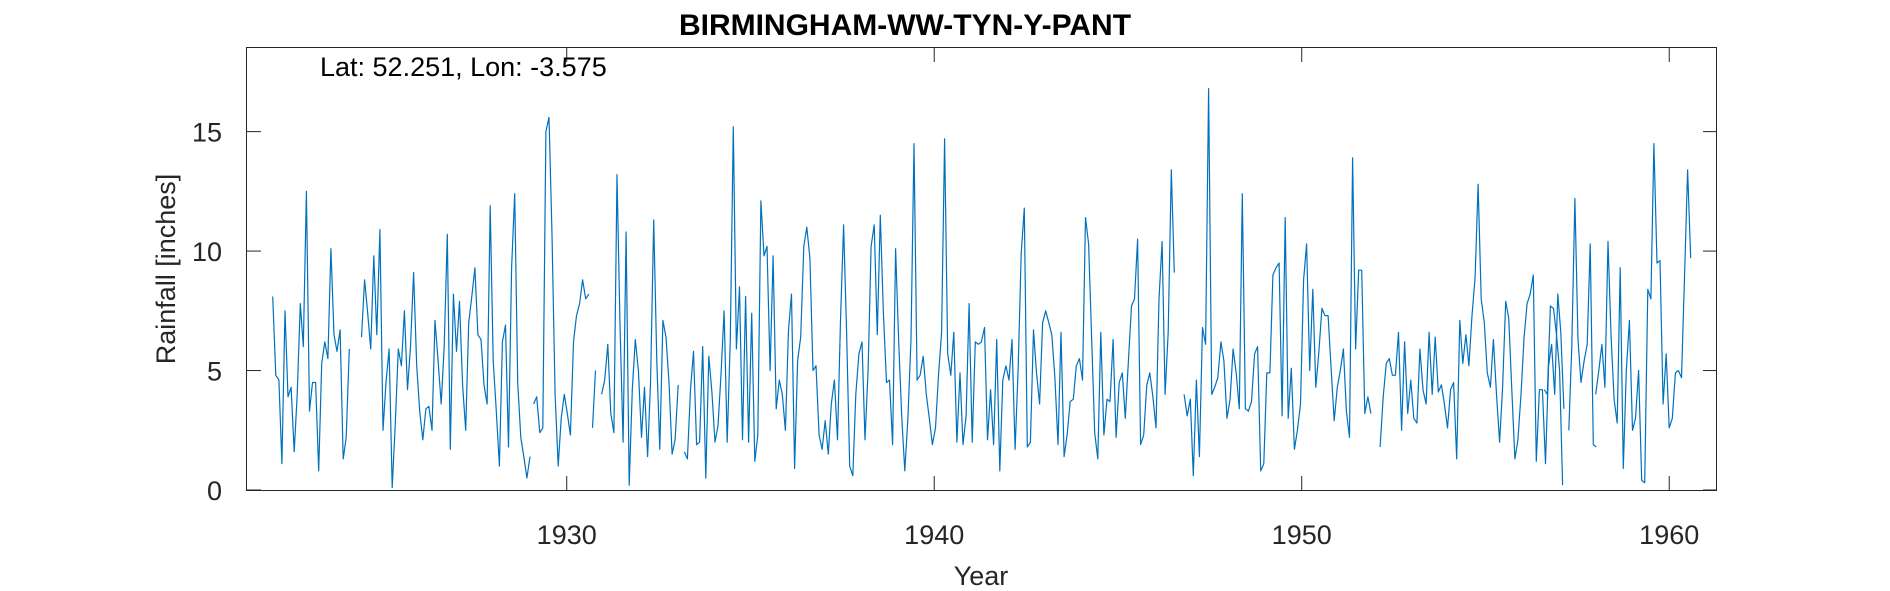 The width and height of the screenshot is (1890, 591). Describe the element at coordinates (166, 269) in the screenshot. I see `y-axis-label: Rainfall [inches]` at that location.